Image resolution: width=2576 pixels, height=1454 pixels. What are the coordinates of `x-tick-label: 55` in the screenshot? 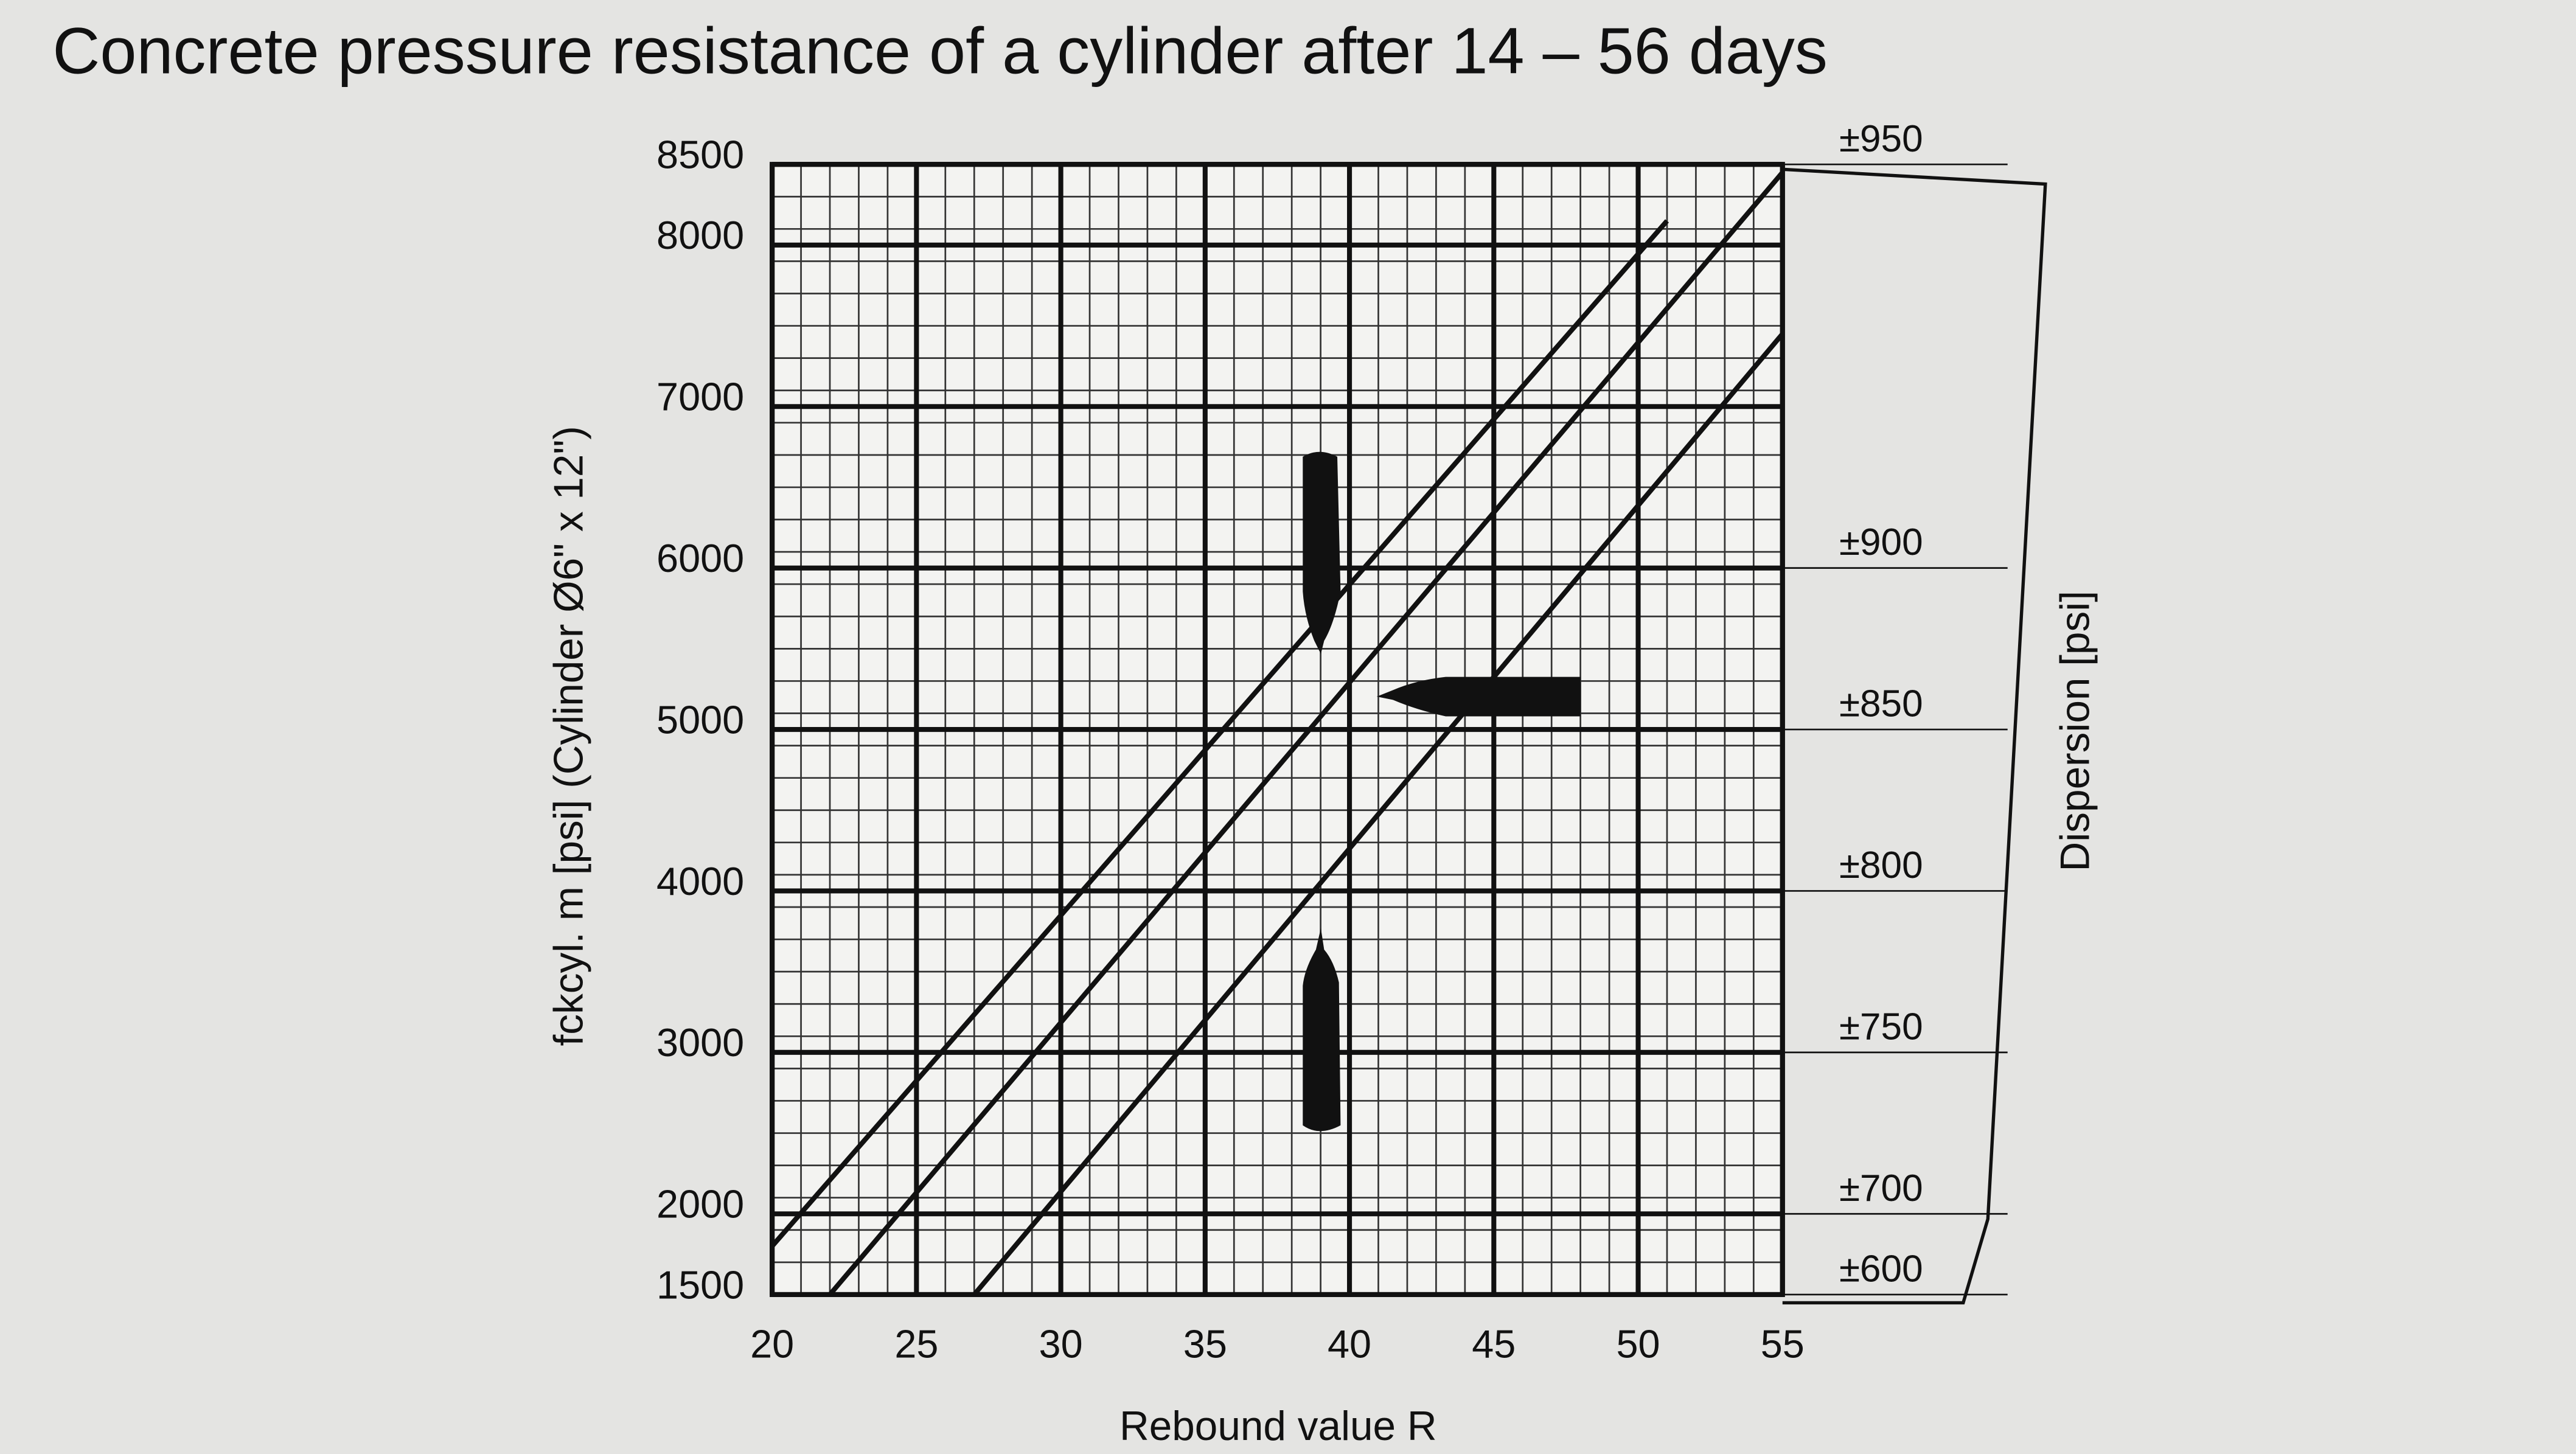 It's located at (1783, 1343).